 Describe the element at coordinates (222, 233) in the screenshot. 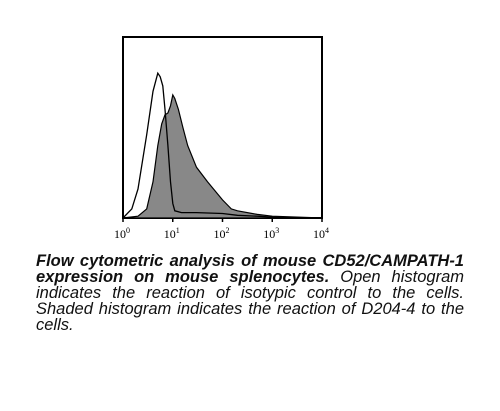

I see `x-tick-label: 10²` at that location.